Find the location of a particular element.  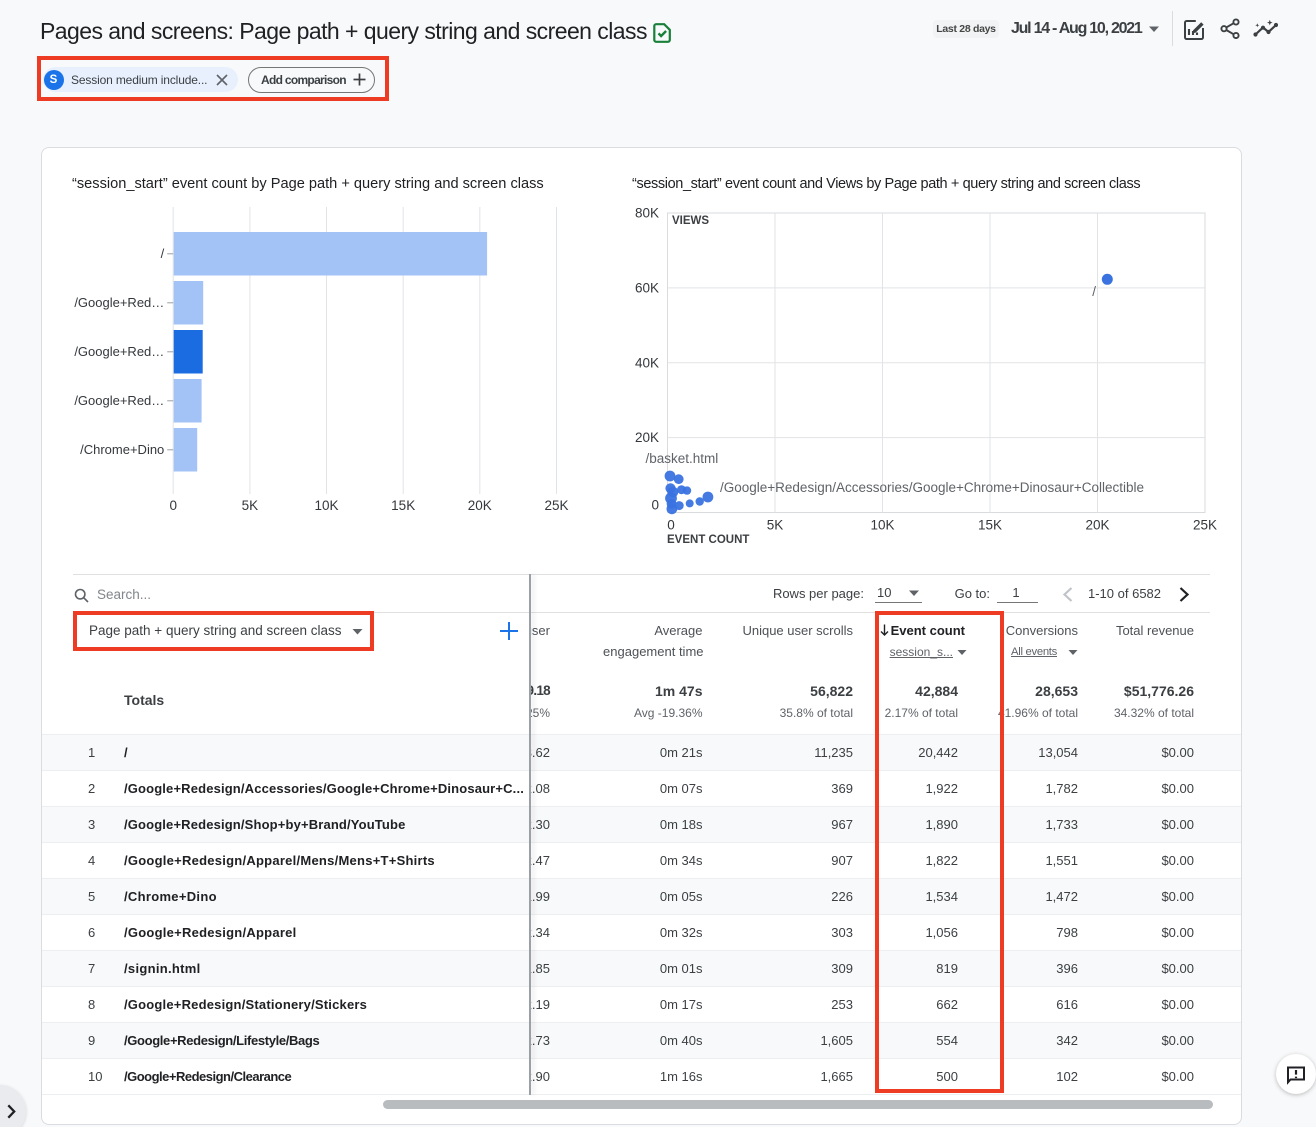

svg-text: /basket.html is located at coordinates (682, 458).